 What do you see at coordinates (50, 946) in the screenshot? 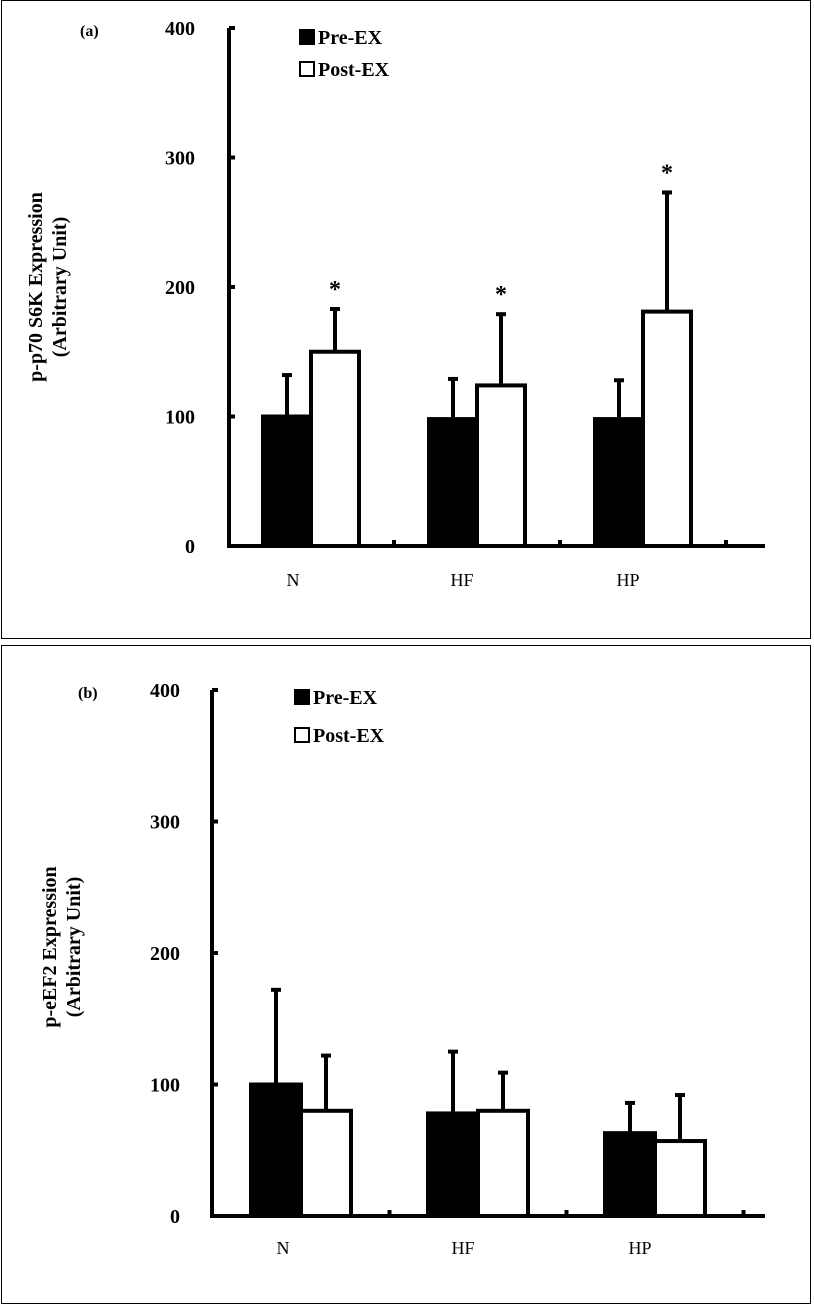
I see `y-axis-label-line: p-eEF2 Expression` at bounding box center [50, 946].